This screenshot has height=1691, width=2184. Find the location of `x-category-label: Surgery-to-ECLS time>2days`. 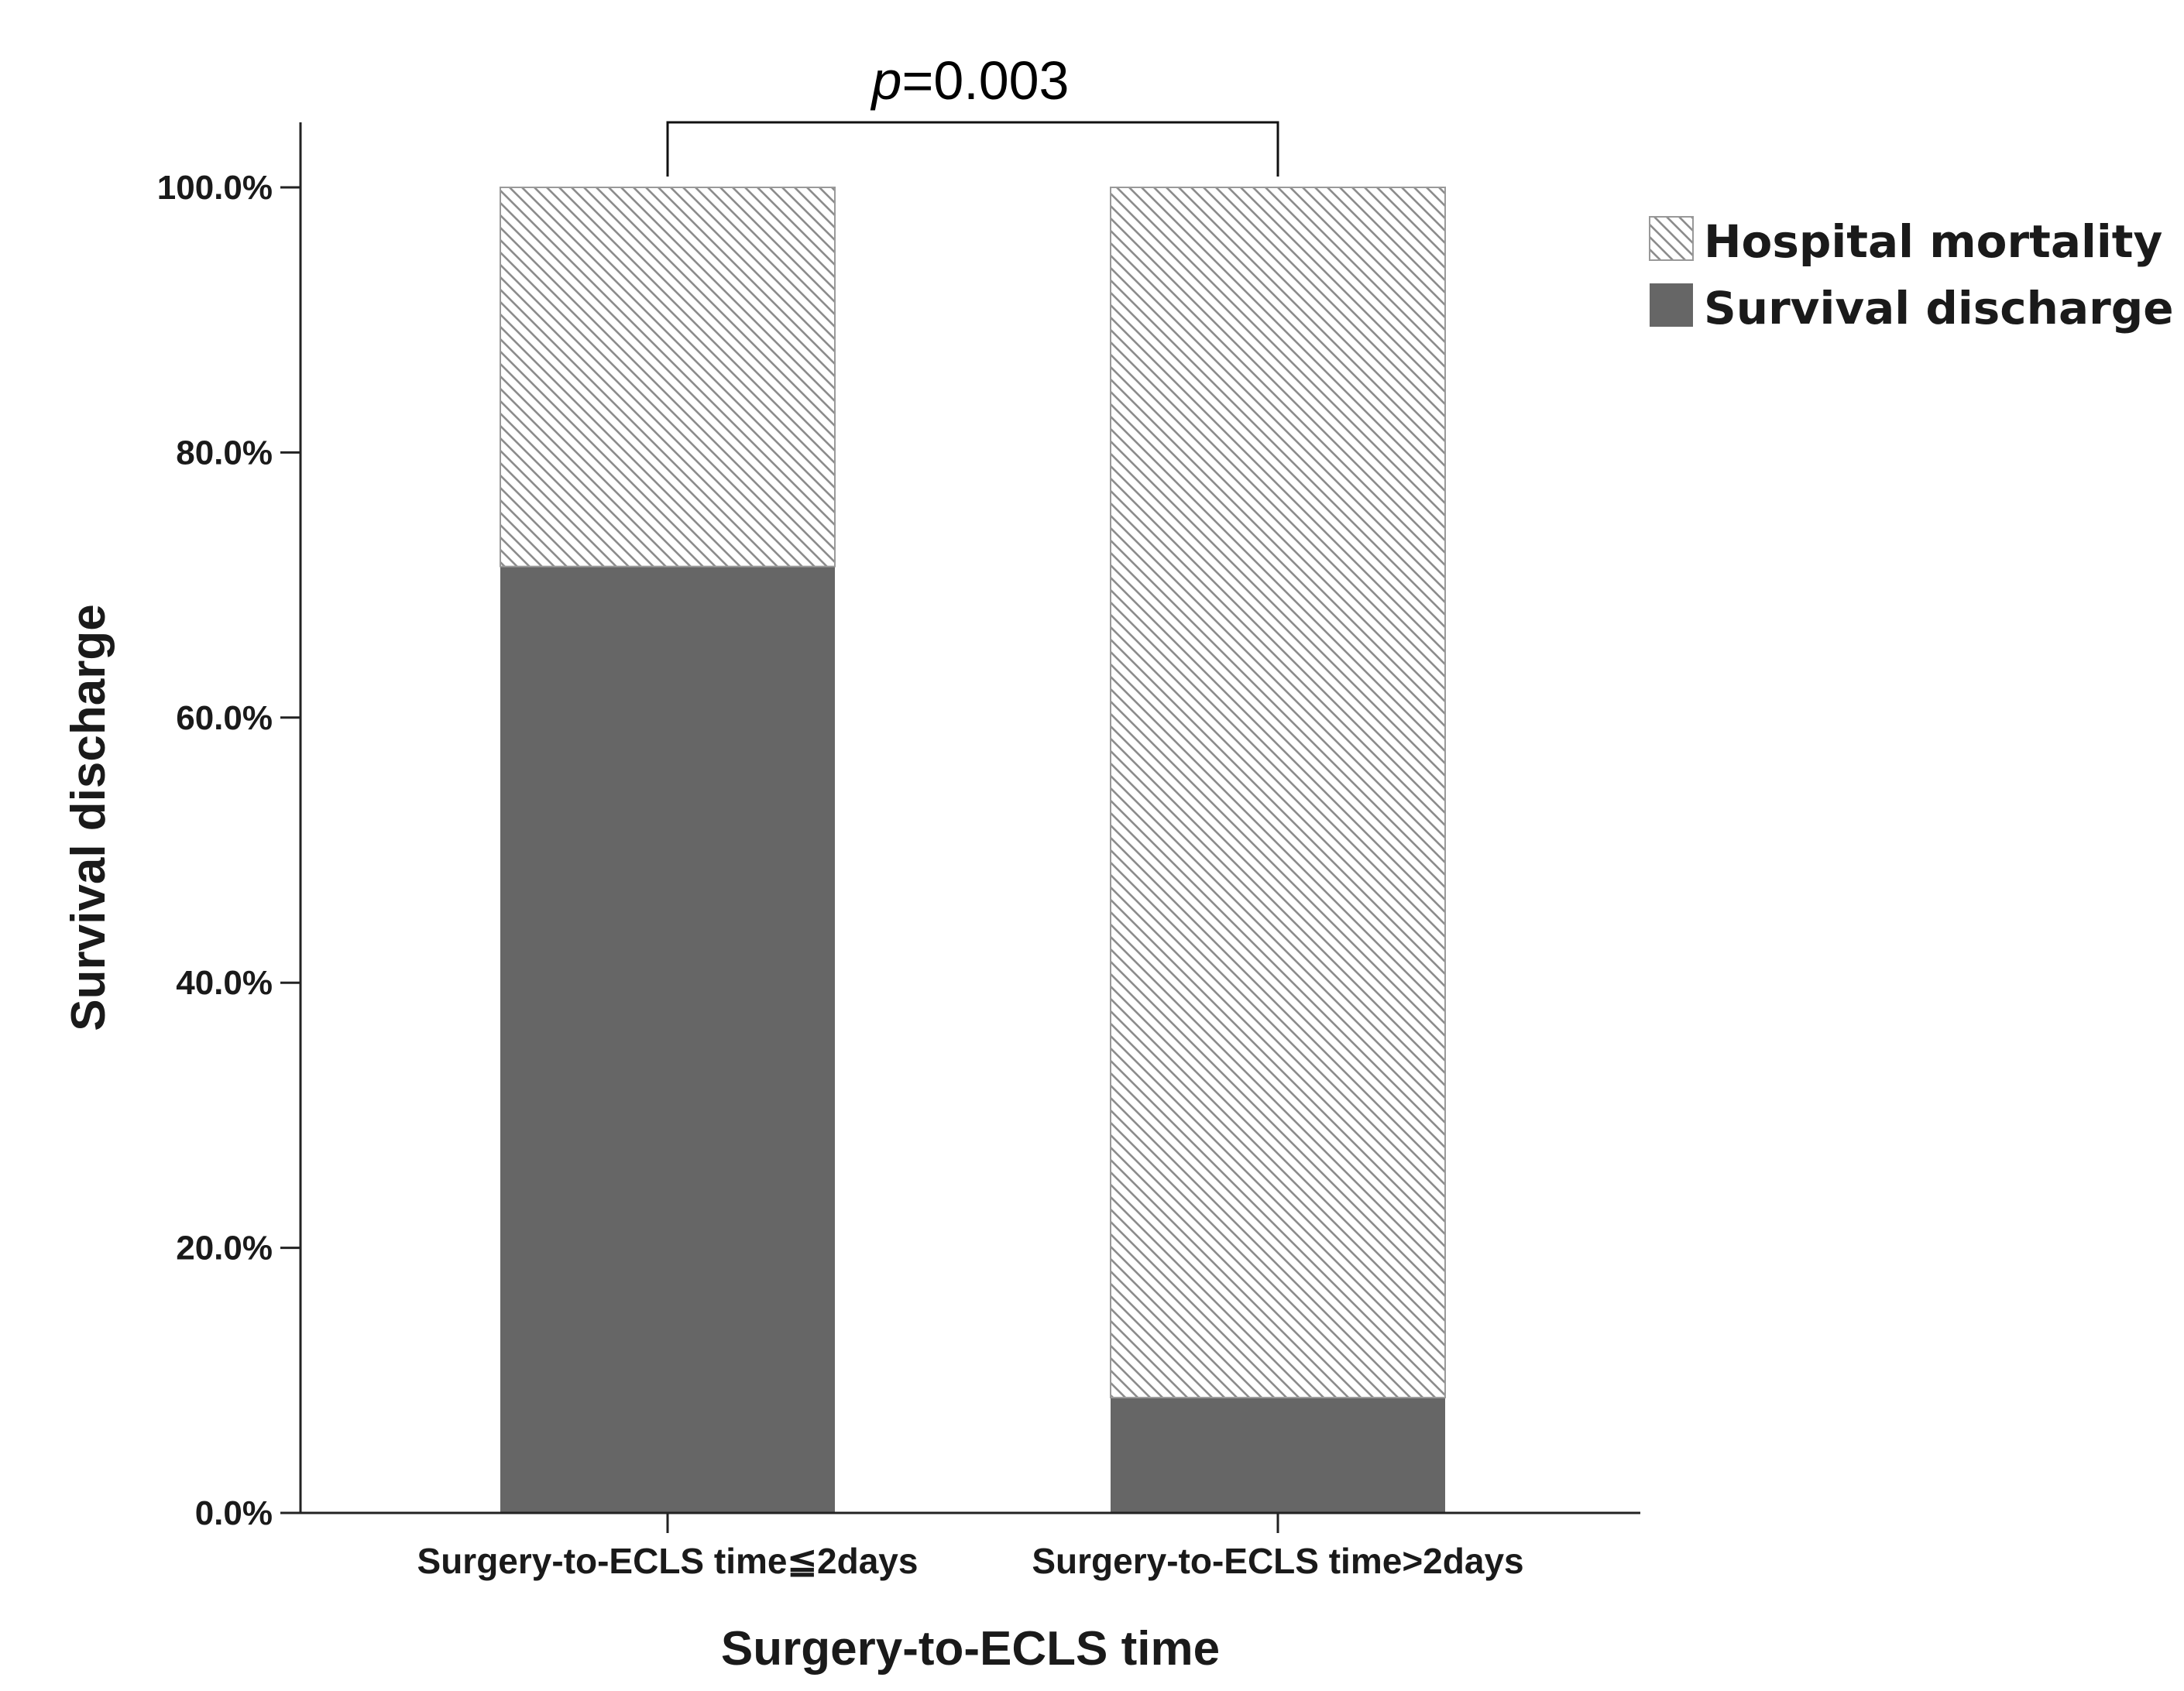

x-category-label: Surgery-to-ECLS time>2days is located at coordinates (1278, 1561).